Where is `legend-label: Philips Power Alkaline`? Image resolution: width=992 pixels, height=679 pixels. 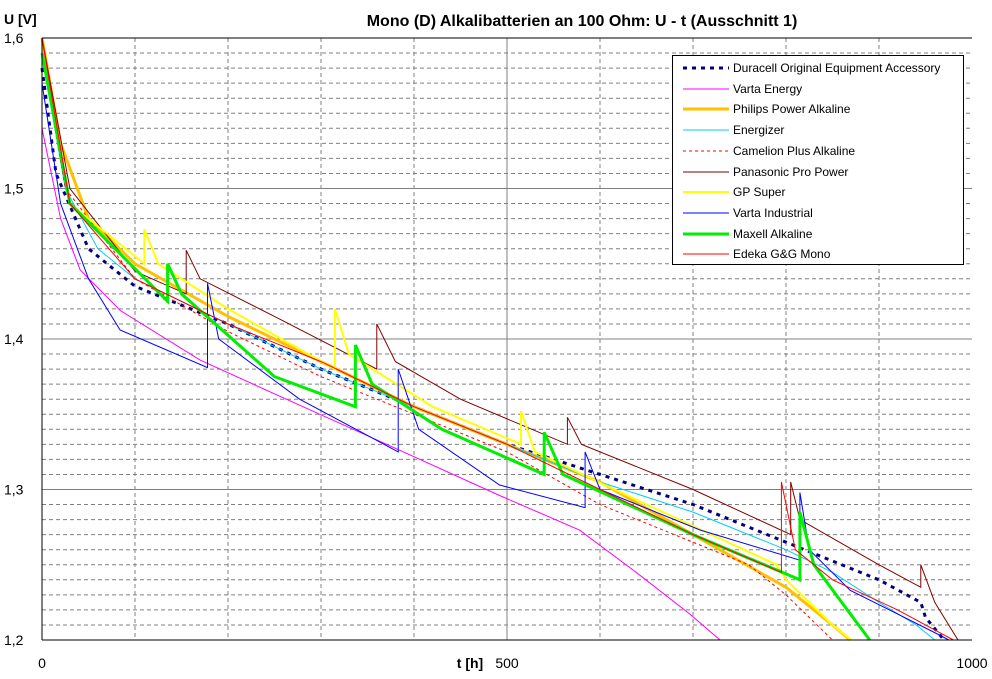
legend-label: Philips Power Alkaline is located at coordinates (792, 109).